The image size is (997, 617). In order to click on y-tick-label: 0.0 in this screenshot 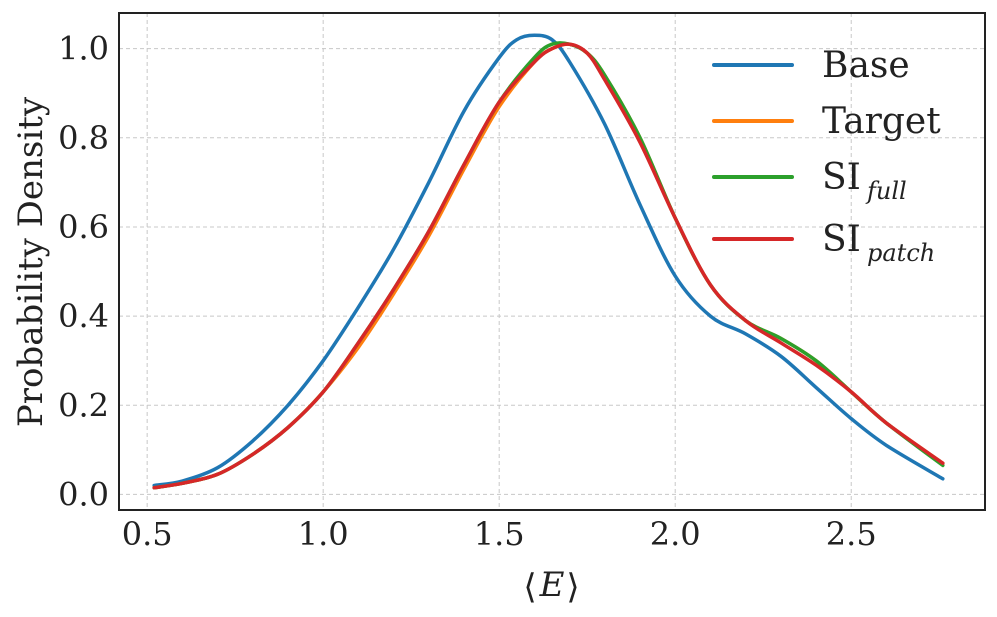, I will do `click(83, 494)`.